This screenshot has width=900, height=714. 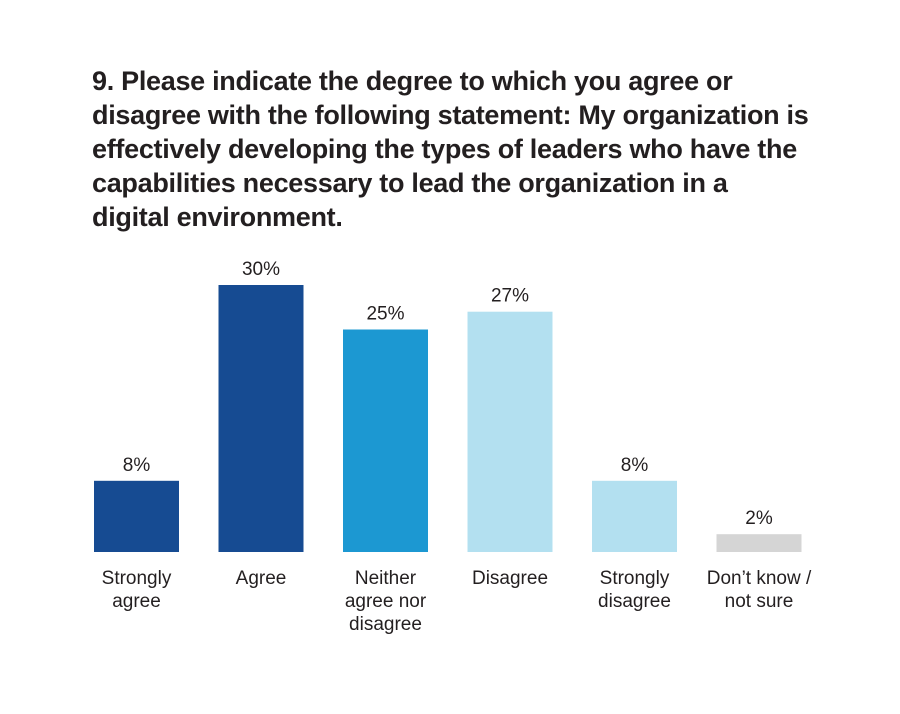 I want to click on category-label-line: Neither, so click(x=386, y=578).